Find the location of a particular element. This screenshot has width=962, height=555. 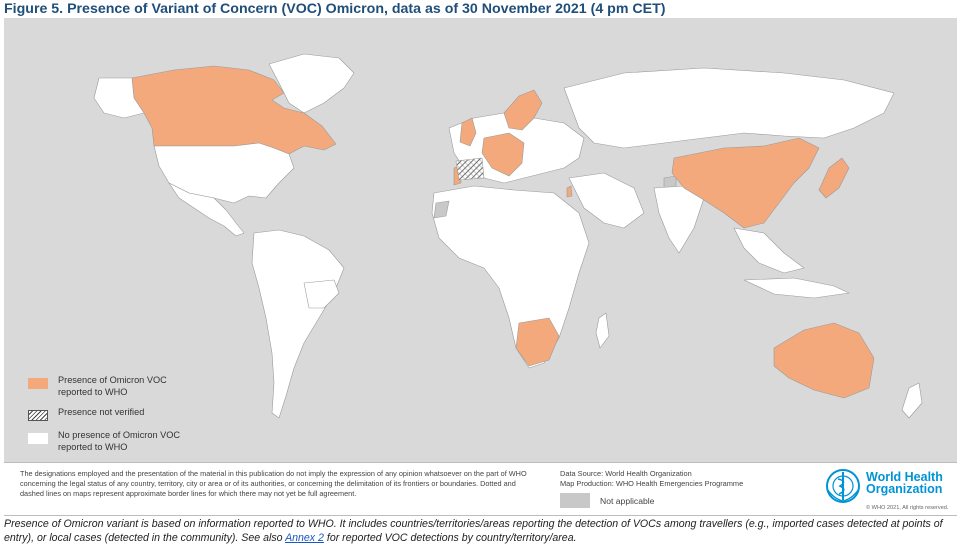

region-greenland is located at coordinates (311, 83).